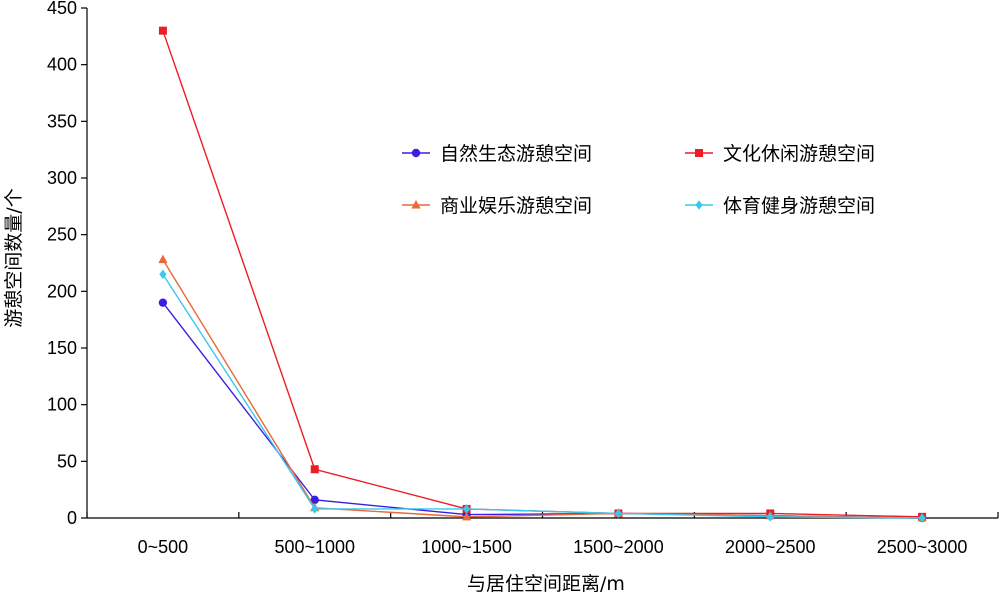 This screenshot has height=597, width=1000. Describe the element at coordinates (62, 178) in the screenshot. I see `y-tick-label: 300` at that location.